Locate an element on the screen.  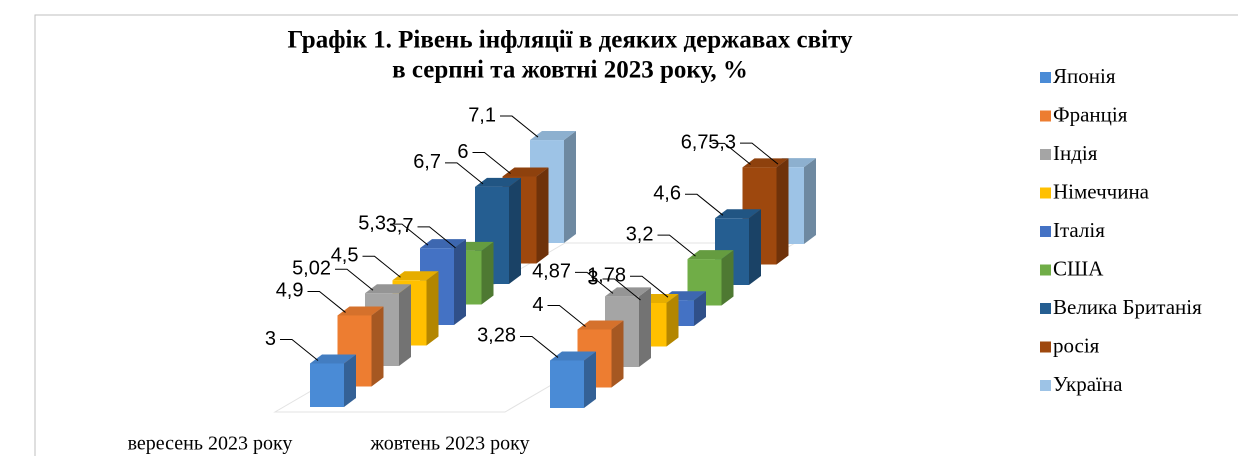
data-label: 4,87 is located at coordinates (551, 272).